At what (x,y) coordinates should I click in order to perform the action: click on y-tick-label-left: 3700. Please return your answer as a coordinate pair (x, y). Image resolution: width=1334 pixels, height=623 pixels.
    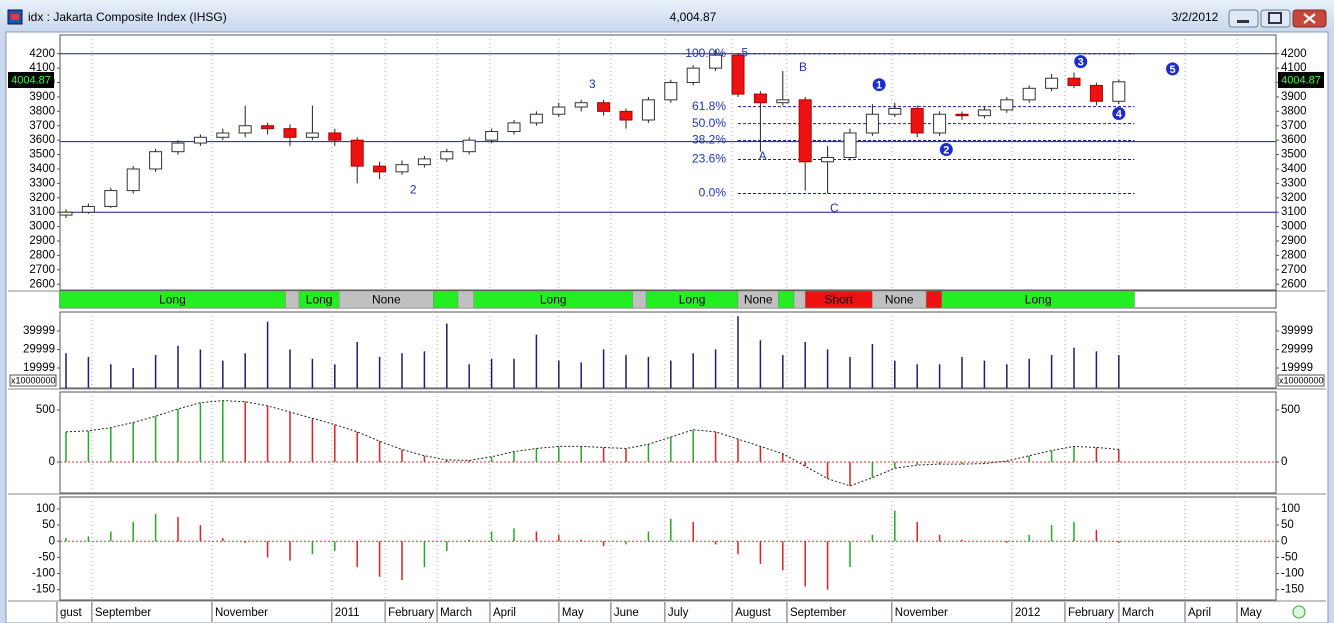
    Looking at the image, I should click on (42, 126).